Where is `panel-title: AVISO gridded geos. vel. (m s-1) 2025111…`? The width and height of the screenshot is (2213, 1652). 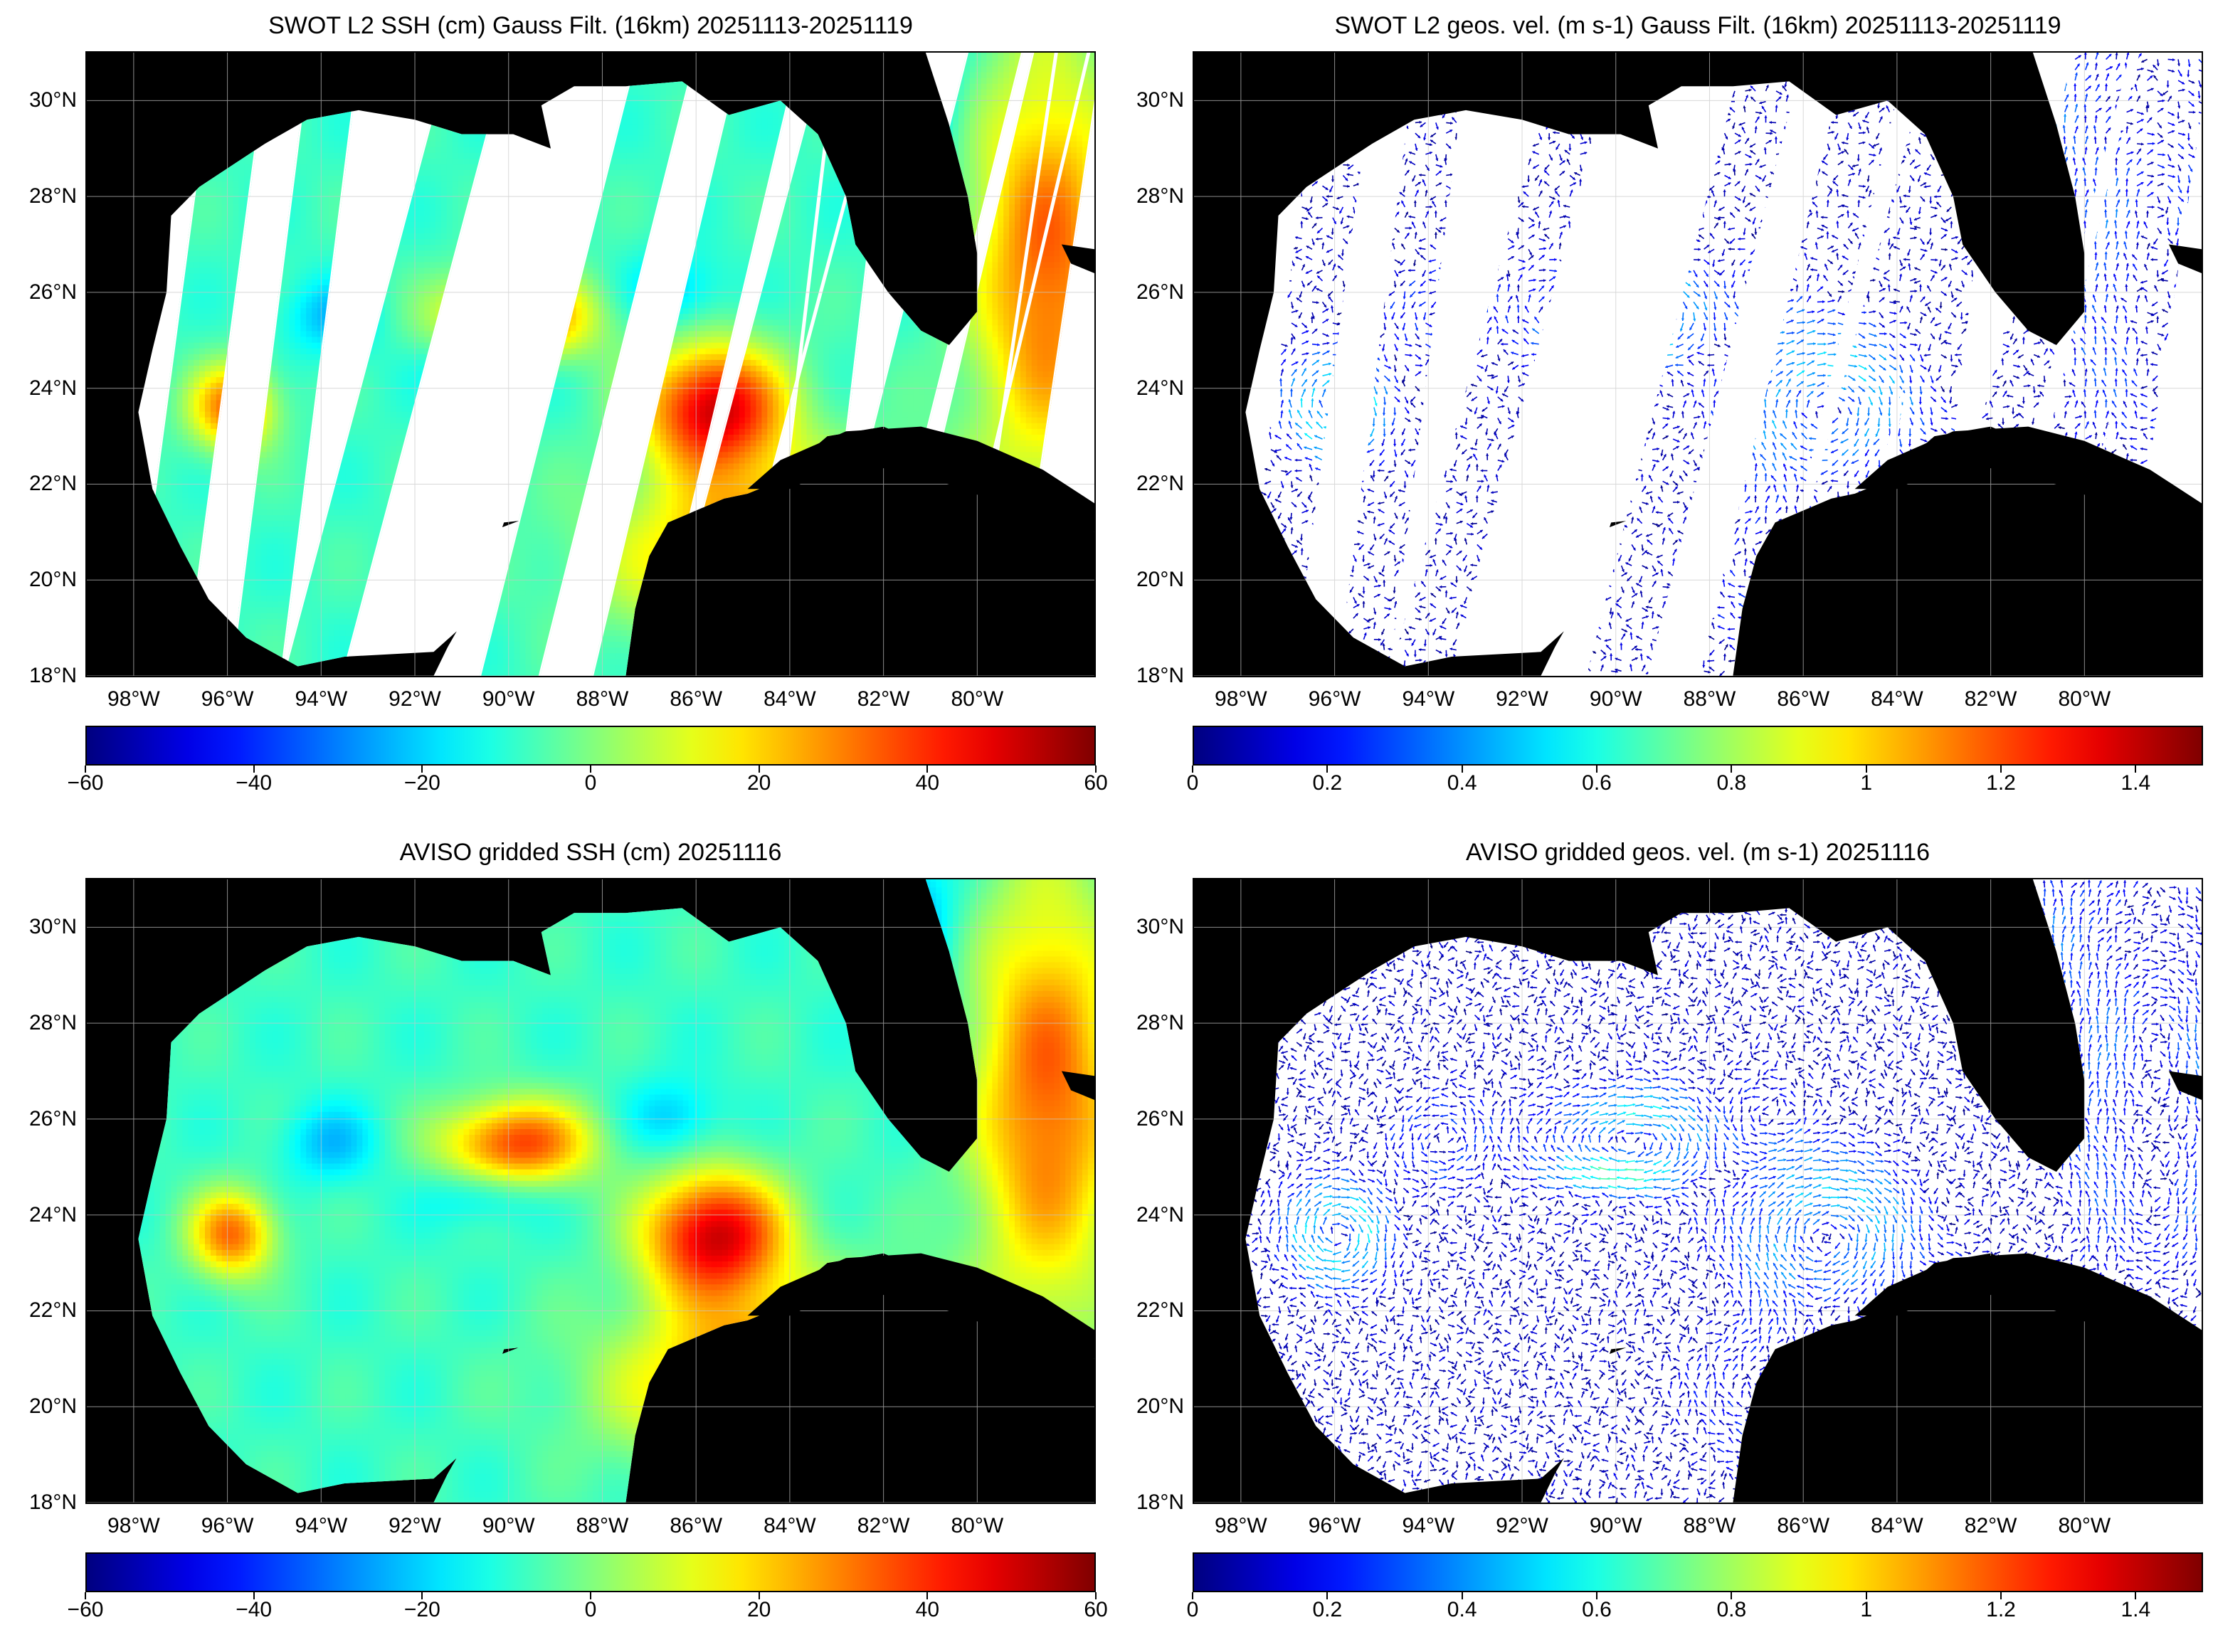 panel-title: AVISO gridded geos. vel. (m s-1) 2025111… is located at coordinates (1698, 852).